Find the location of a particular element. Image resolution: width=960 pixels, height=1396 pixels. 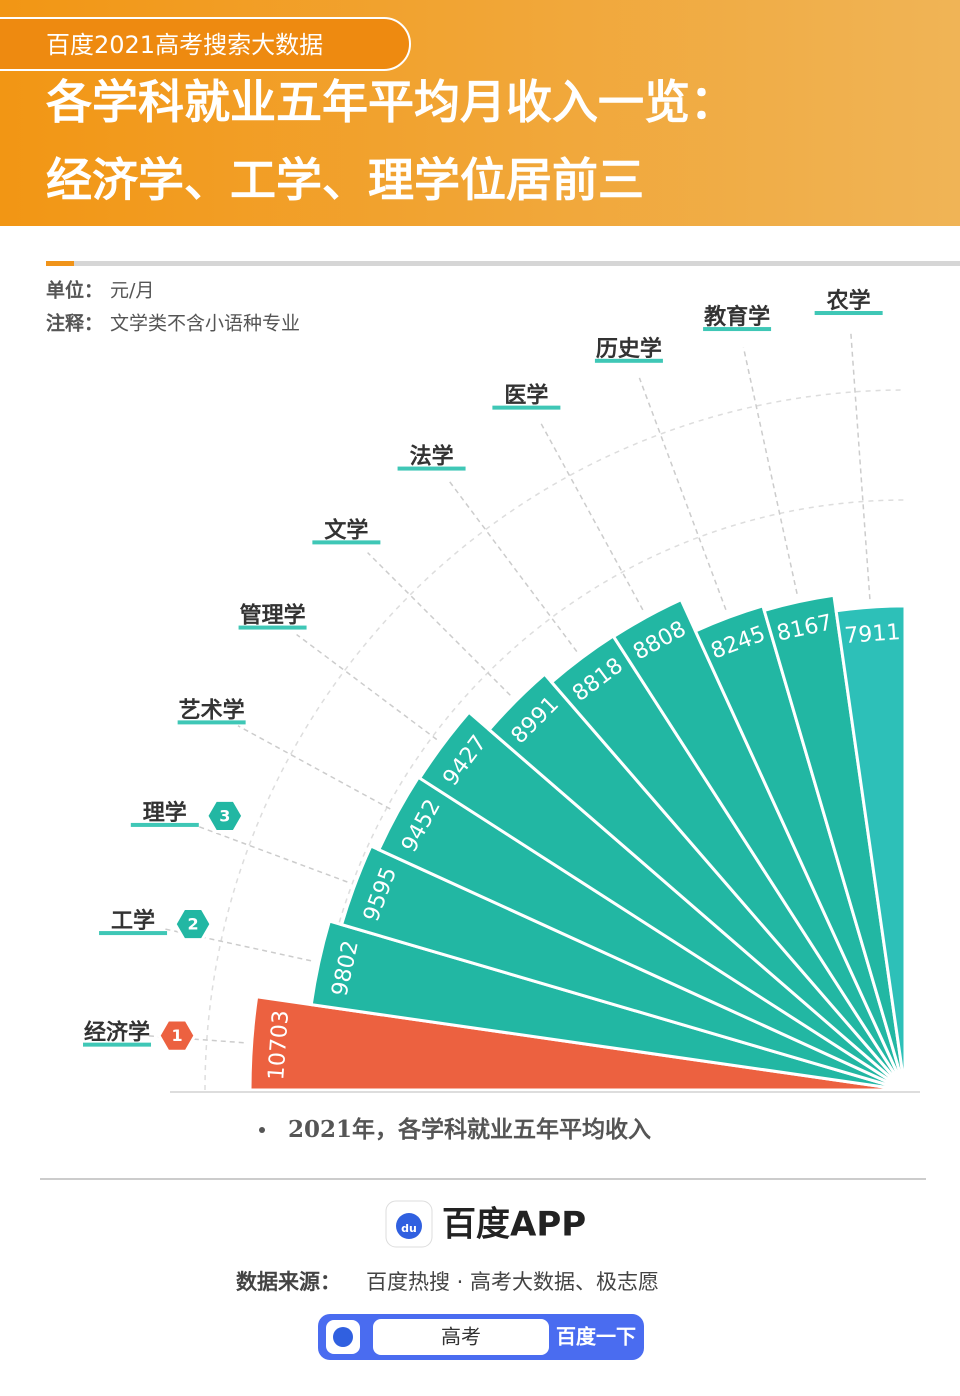

category-label: 法学 is located at coordinates (432, 457).